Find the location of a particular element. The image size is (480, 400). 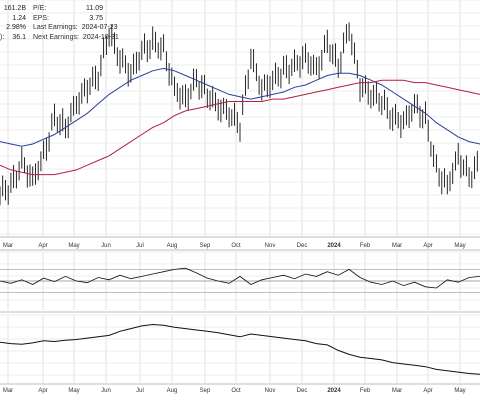

stat-label: Last Earnings: is located at coordinates (55, 27).